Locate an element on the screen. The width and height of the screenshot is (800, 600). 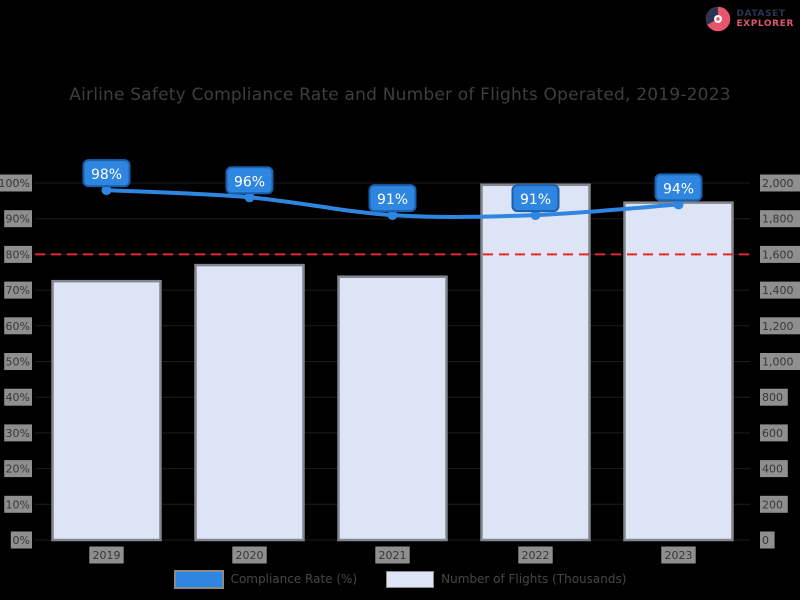
line-point-2023 is located at coordinates (678, 204).